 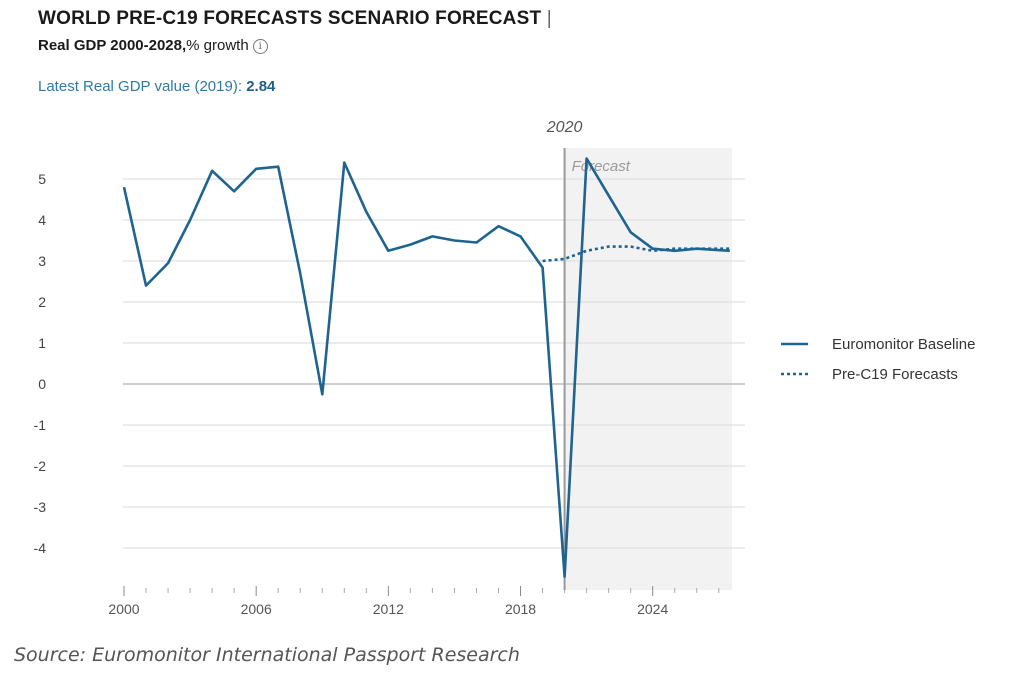 I want to click on y-tick-label: 5, so click(x=42, y=179).